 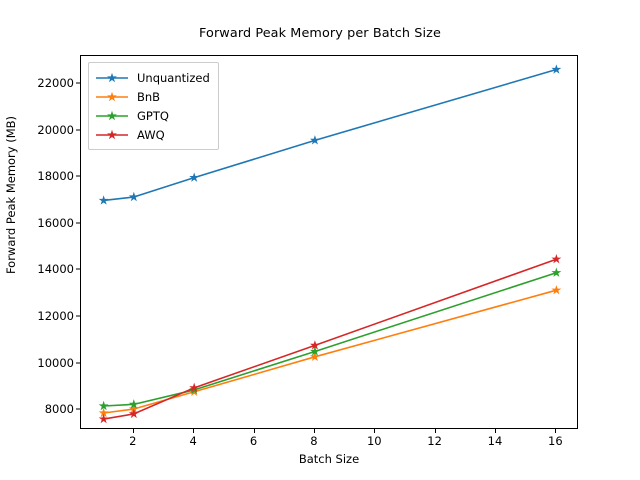 What do you see at coordinates (173, 77) in the screenshot?
I see `legend-label: Unquantized` at bounding box center [173, 77].